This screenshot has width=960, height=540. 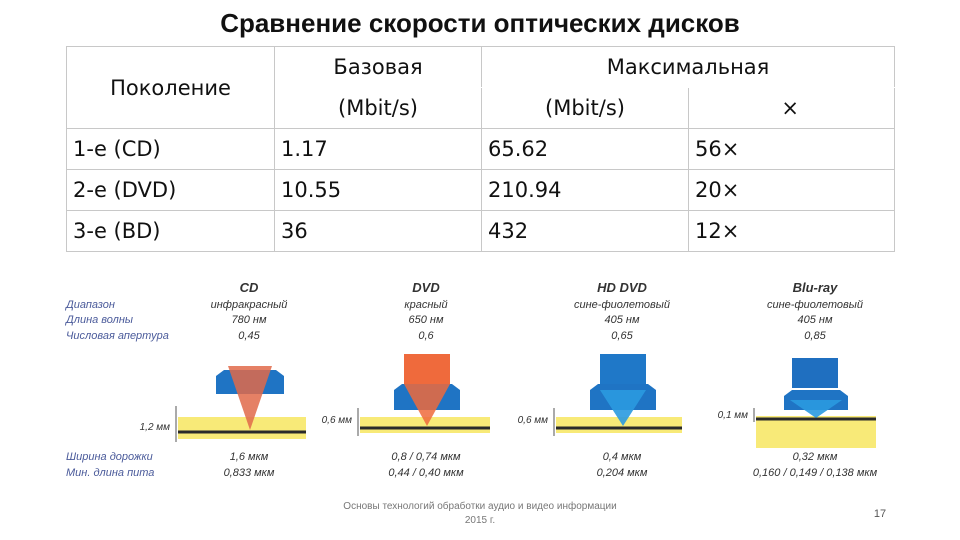 What do you see at coordinates (425, 305) in the screenshot?
I see `disc-band: красный` at bounding box center [425, 305].